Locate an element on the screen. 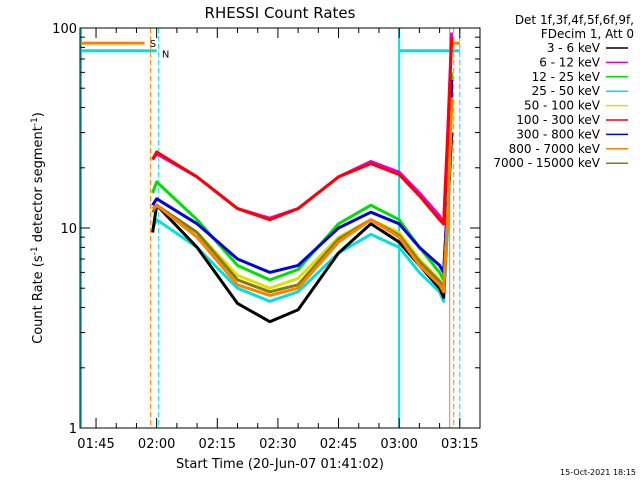  legend-label: 300 - 800 keV is located at coordinates (558, 134).